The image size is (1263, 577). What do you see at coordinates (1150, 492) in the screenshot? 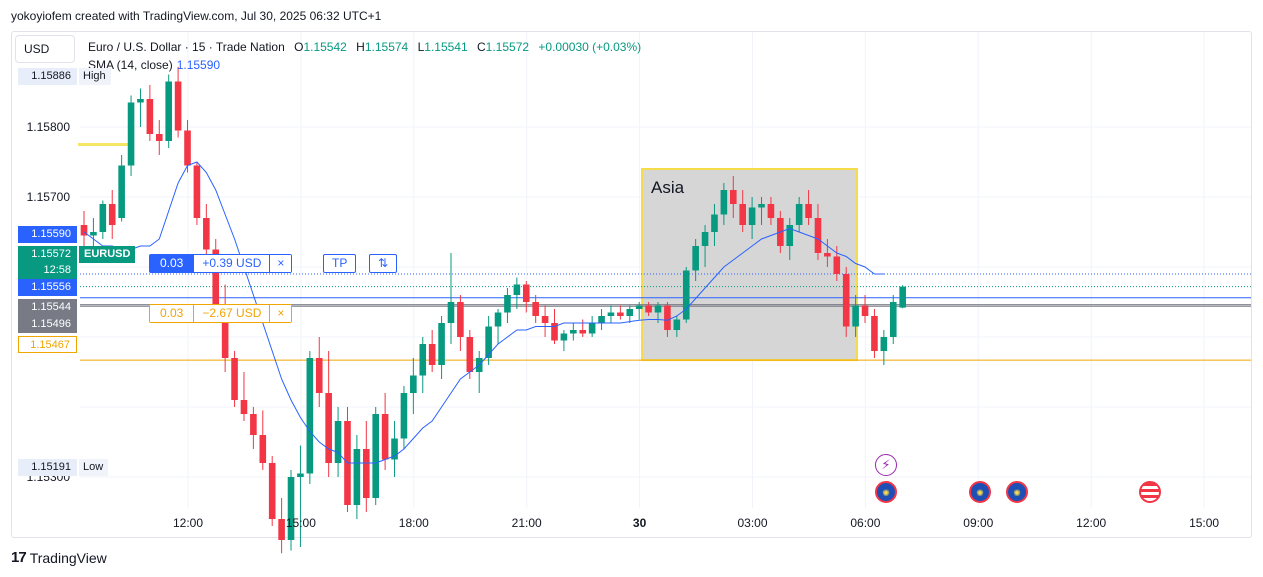
I see `us-flag-icon` at bounding box center [1150, 492].